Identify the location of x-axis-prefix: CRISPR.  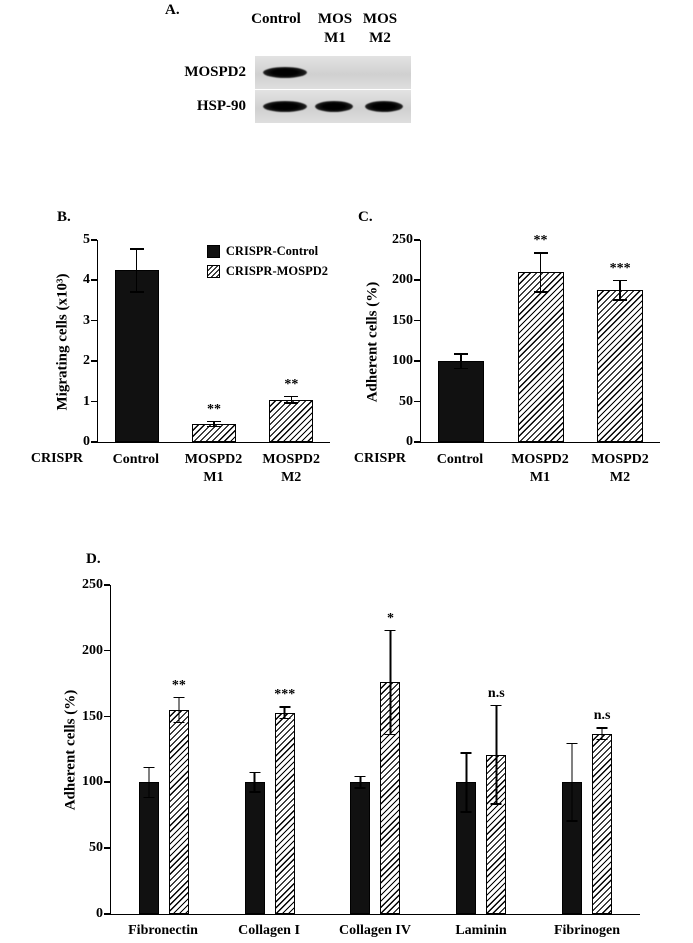
(56, 458).